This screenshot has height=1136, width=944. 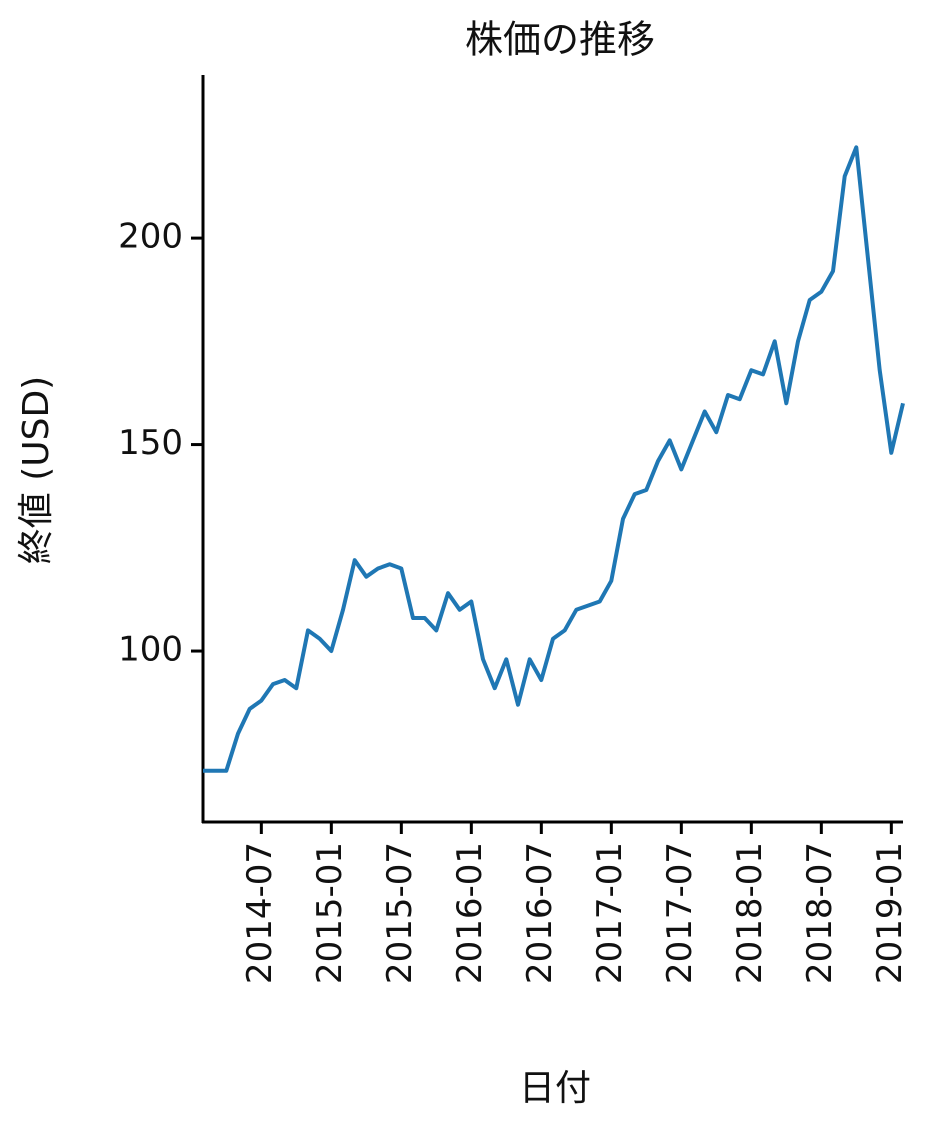 What do you see at coordinates (890, 913) in the screenshot?
I see `x-tick-label: 2019-01` at bounding box center [890, 913].